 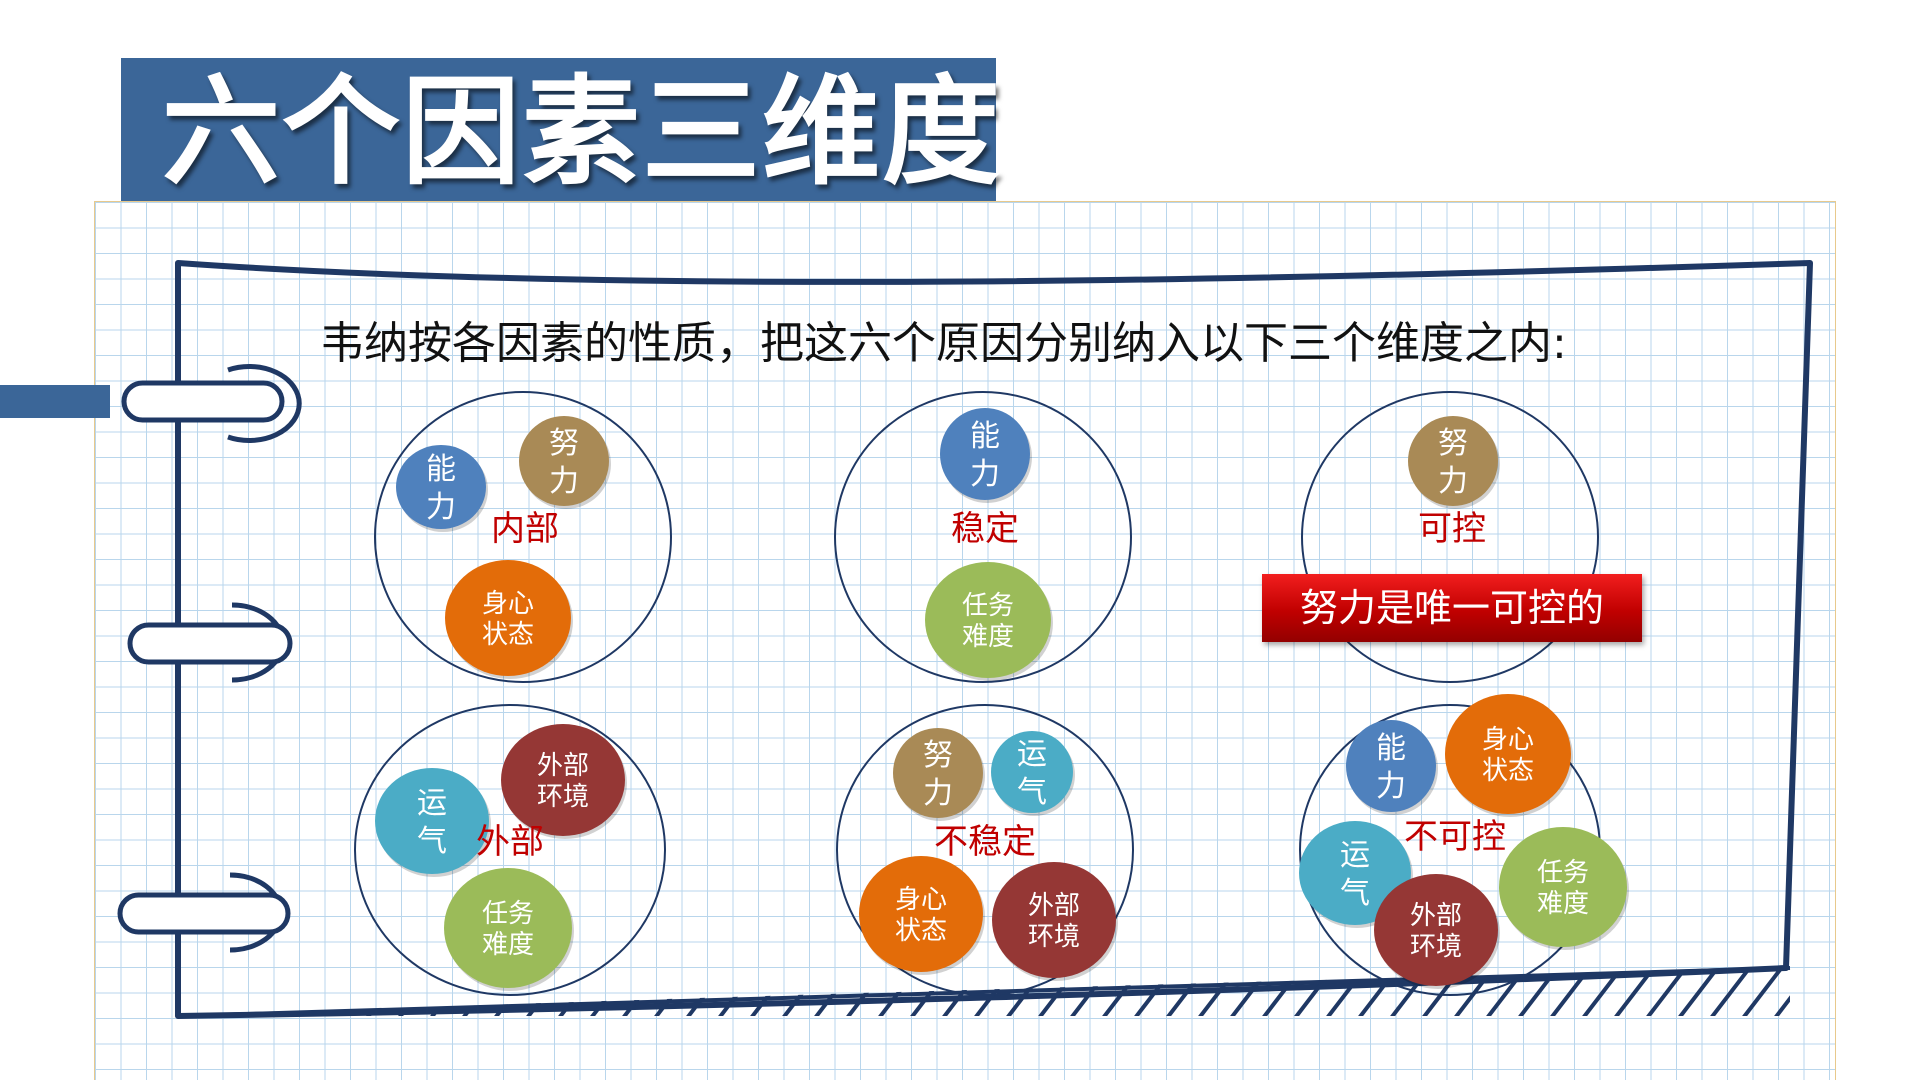 I want to click on effort-controllable-banner: 努力是唯一可控的, so click(x=1452, y=608).